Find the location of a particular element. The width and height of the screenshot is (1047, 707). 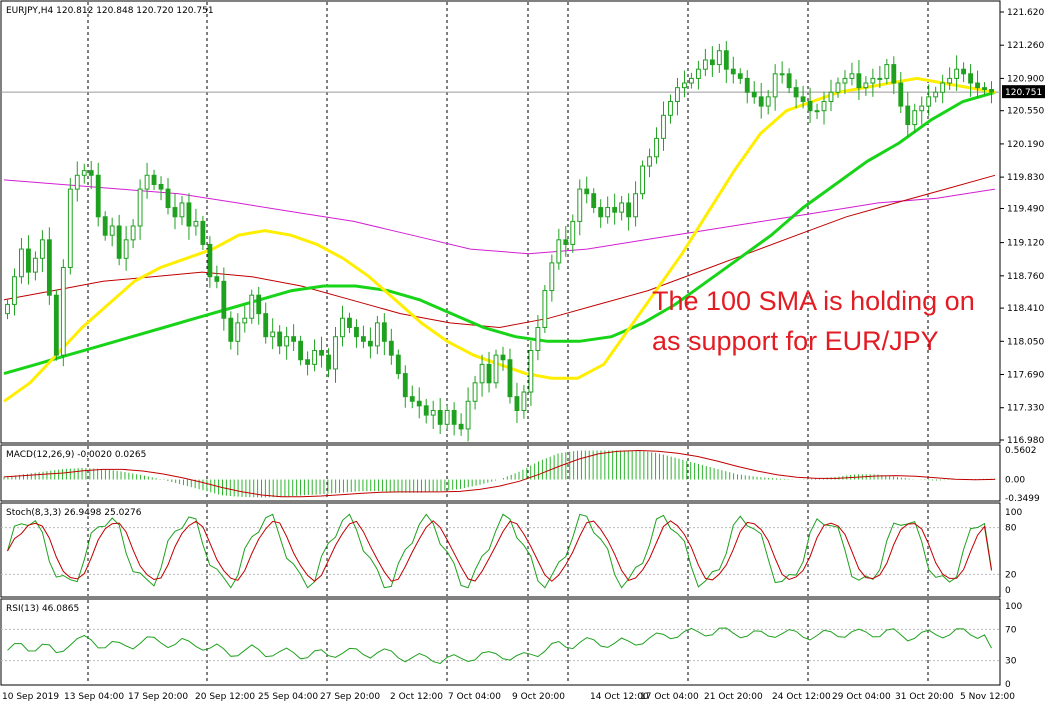

price-tick-label: 118.050 is located at coordinates (1025, 342).